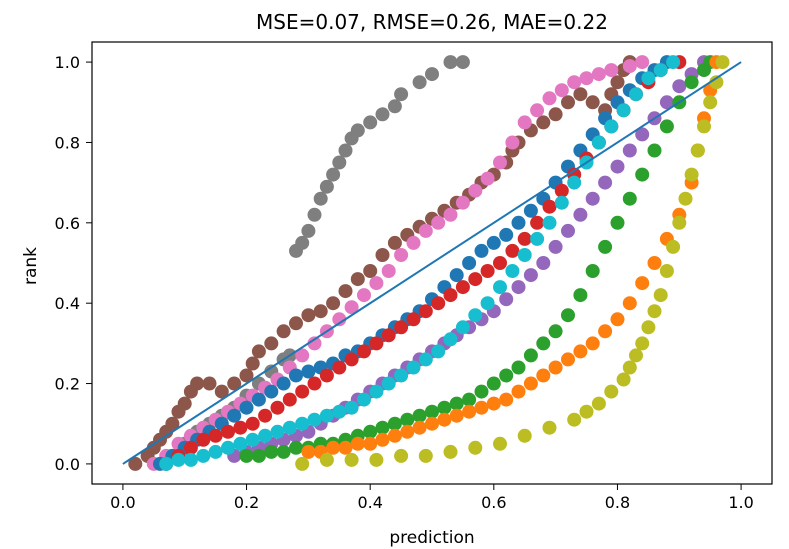 The width and height of the screenshot is (789, 549). I want to click on x-tick-label: 0.2, so click(246, 502).